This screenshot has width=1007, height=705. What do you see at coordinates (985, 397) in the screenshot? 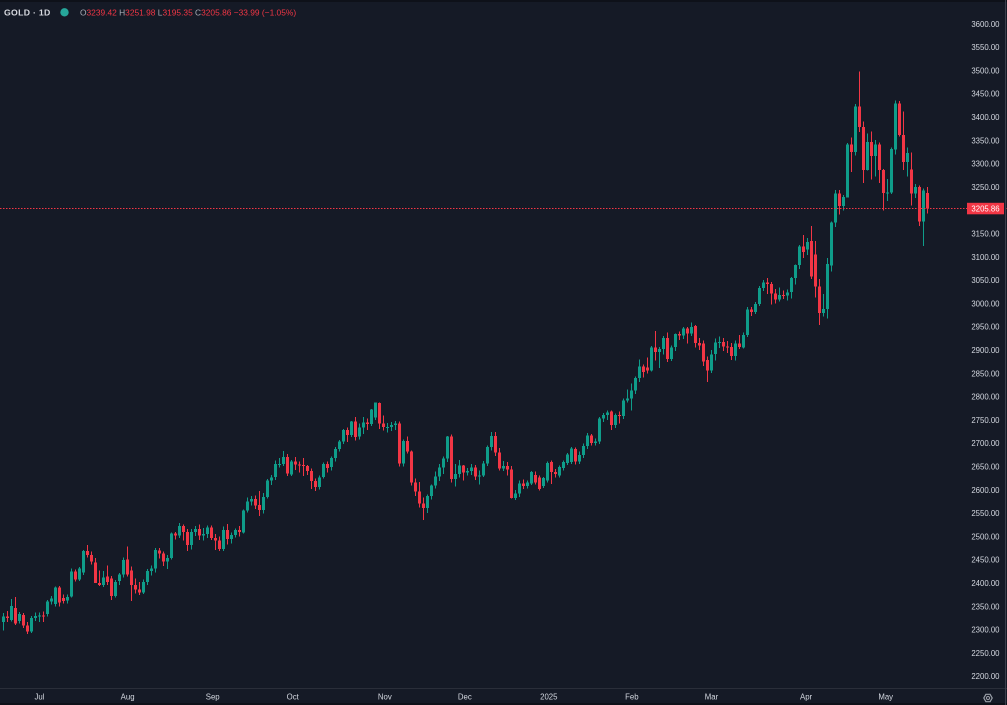
I see `svg-text: 2800.00` at bounding box center [985, 397].